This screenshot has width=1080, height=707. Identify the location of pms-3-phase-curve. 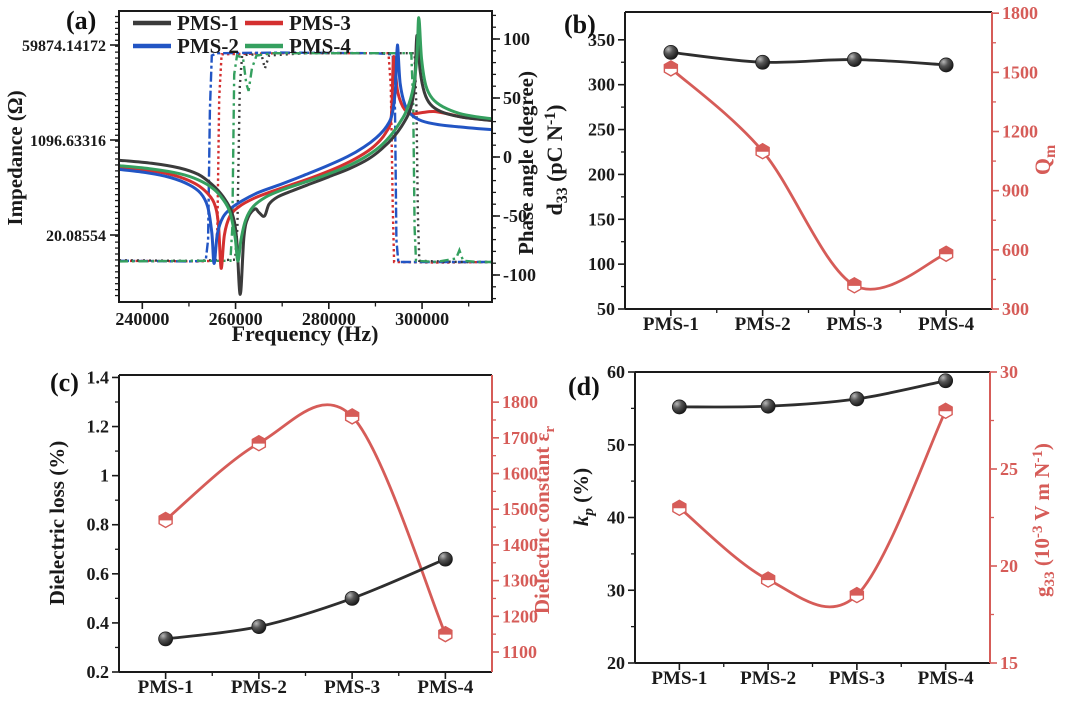
(305, 158).